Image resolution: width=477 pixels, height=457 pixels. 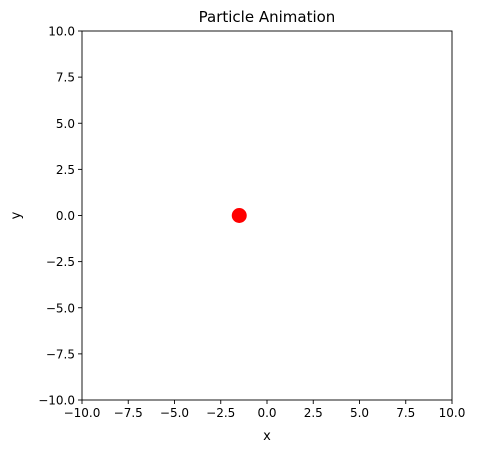 What do you see at coordinates (82, 413) in the screenshot?
I see `x-tick-label: −10.0` at bounding box center [82, 413].